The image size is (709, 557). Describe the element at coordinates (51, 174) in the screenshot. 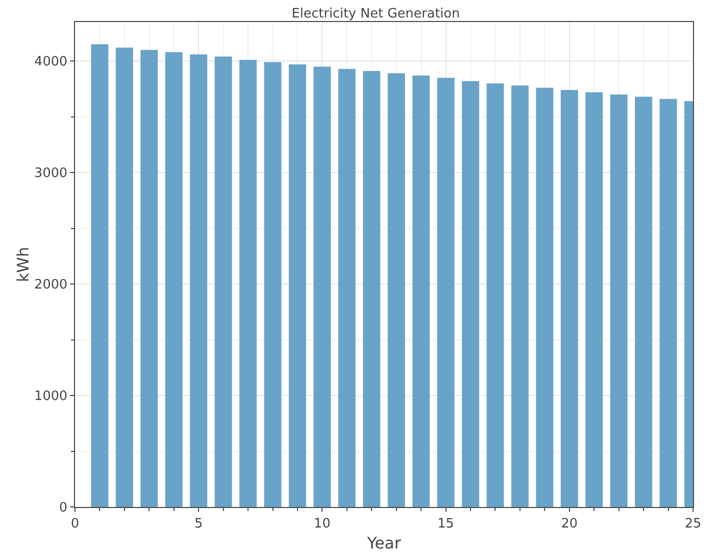

I see `y-tick-label: 3000` at that location.